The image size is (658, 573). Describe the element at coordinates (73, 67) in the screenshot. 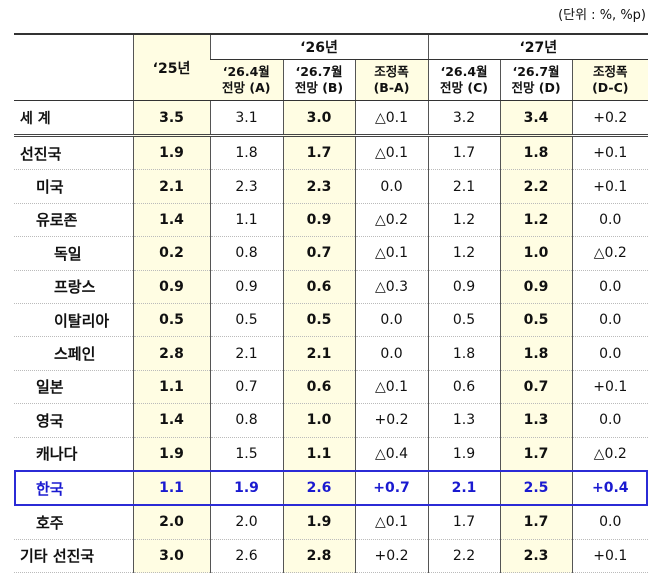

I see `header-cell` at that location.